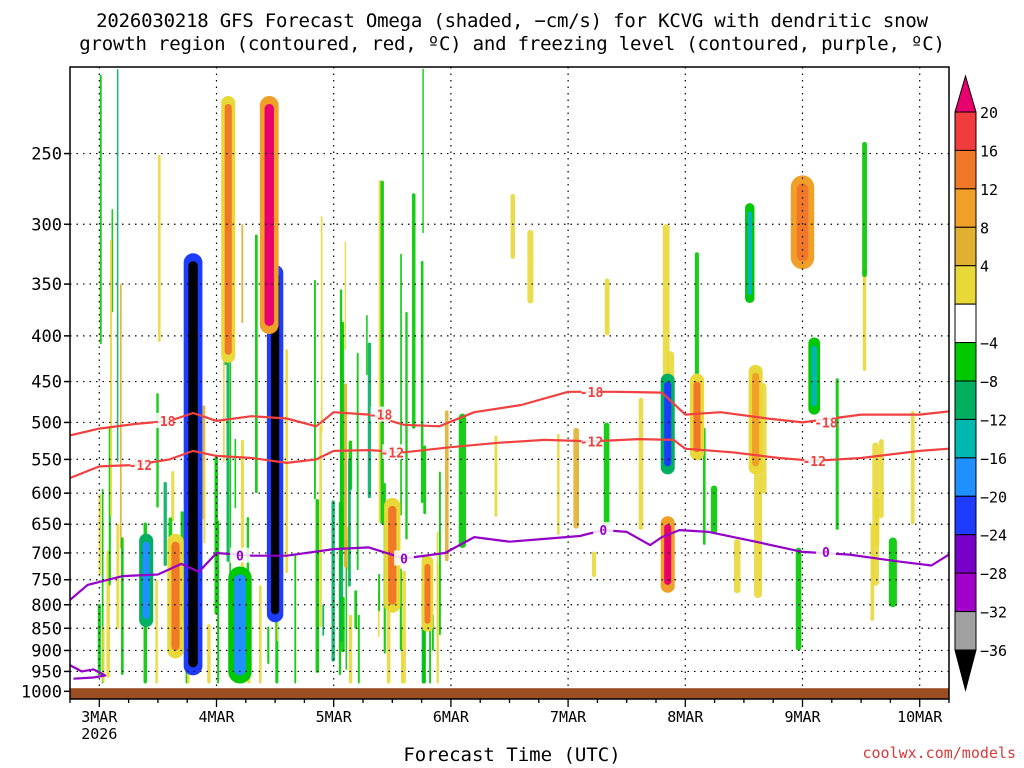 This screenshot has height=768, width=1024. Describe the element at coordinates (46, 606) in the screenshot. I see `y-tick-label: 800` at that location.